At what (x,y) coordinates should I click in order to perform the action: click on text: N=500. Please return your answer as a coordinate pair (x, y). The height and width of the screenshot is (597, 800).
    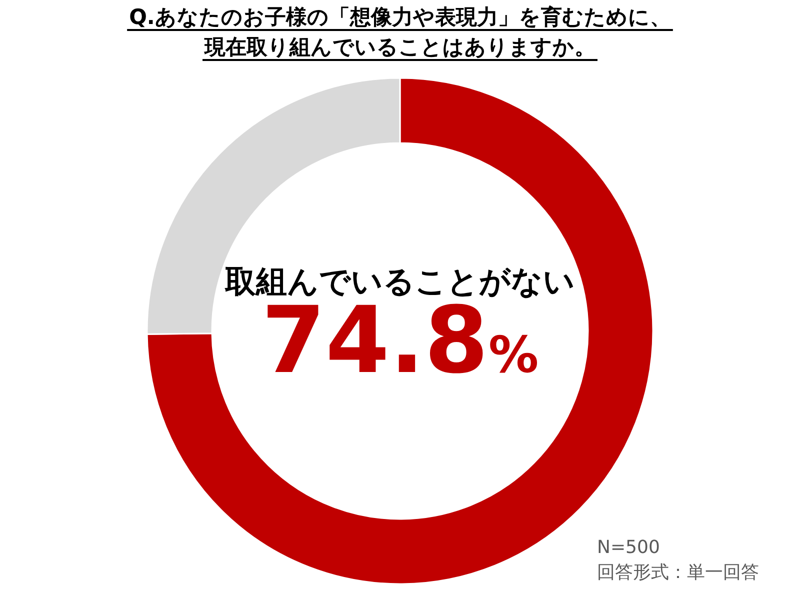
    Looking at the image, I should click on (628, 547).